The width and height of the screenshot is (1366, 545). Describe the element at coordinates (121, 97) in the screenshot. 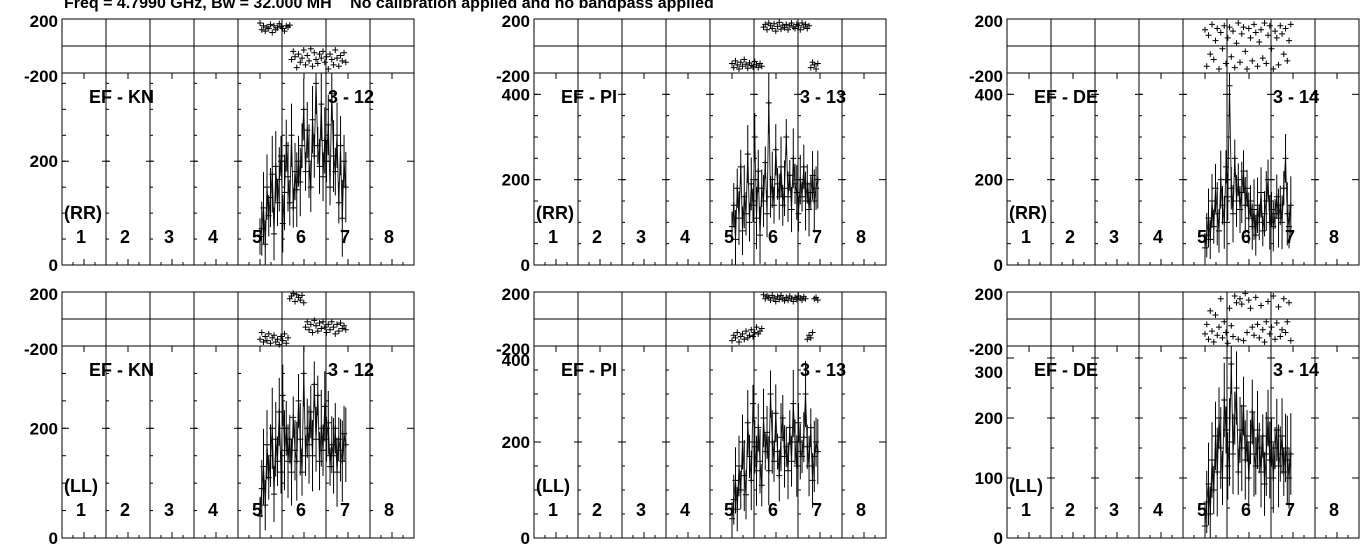

I see `baseline-label: EF - KN` at that location.